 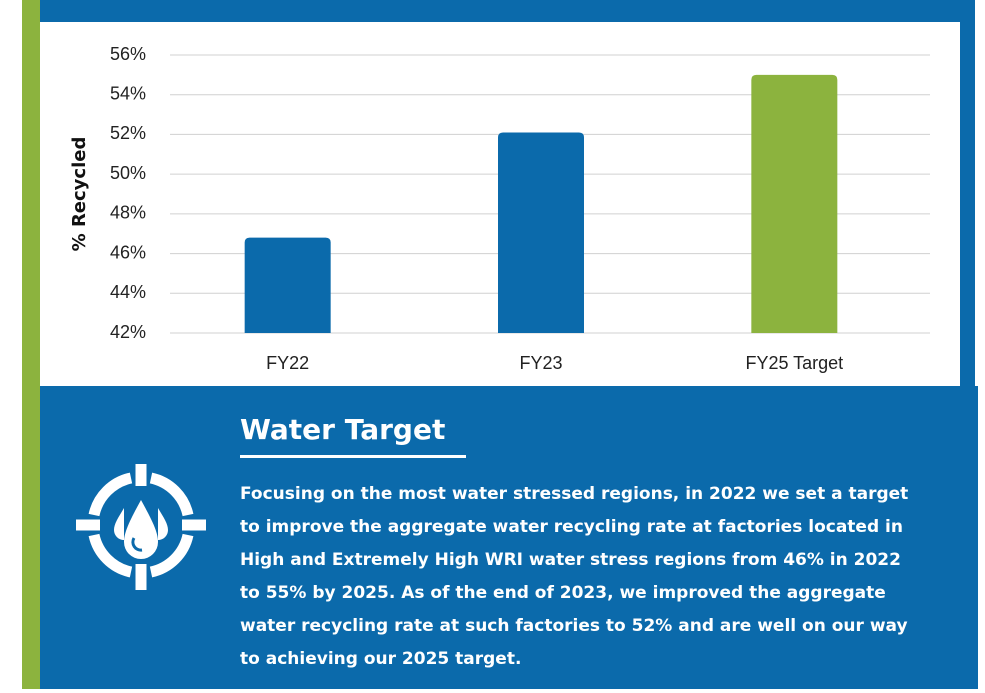 What do you see at coordinates (342, 429) in the screenshot?
I see `panel-title: Water Target` at bounding box center [342, 429].